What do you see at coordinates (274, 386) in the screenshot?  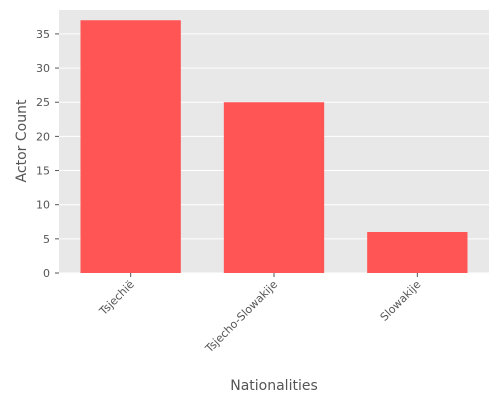 I see `x-axis-label: Nationalities` at bounding box center [274, 386].